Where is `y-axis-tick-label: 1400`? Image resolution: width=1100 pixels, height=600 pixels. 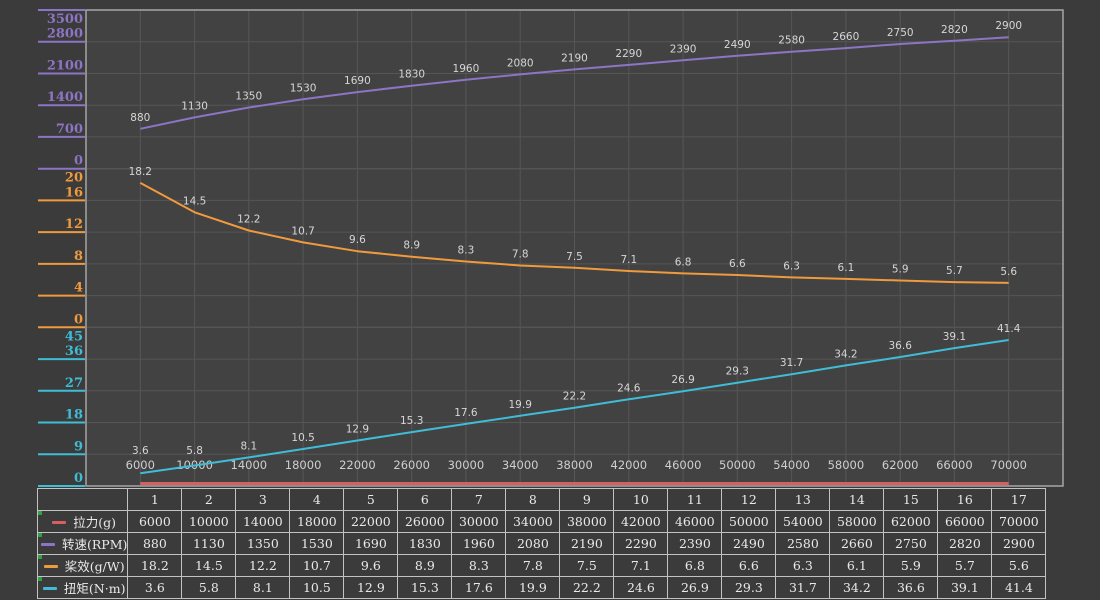 y-axis-tick-label: 1400 is located at coordinates (65, 97).